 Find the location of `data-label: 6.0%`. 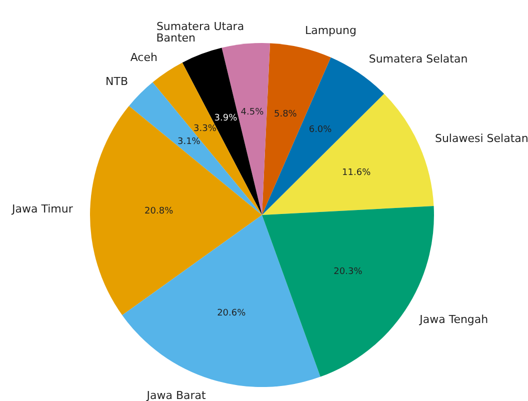

data-label: 6.0% is located at coordinates (320, 129).